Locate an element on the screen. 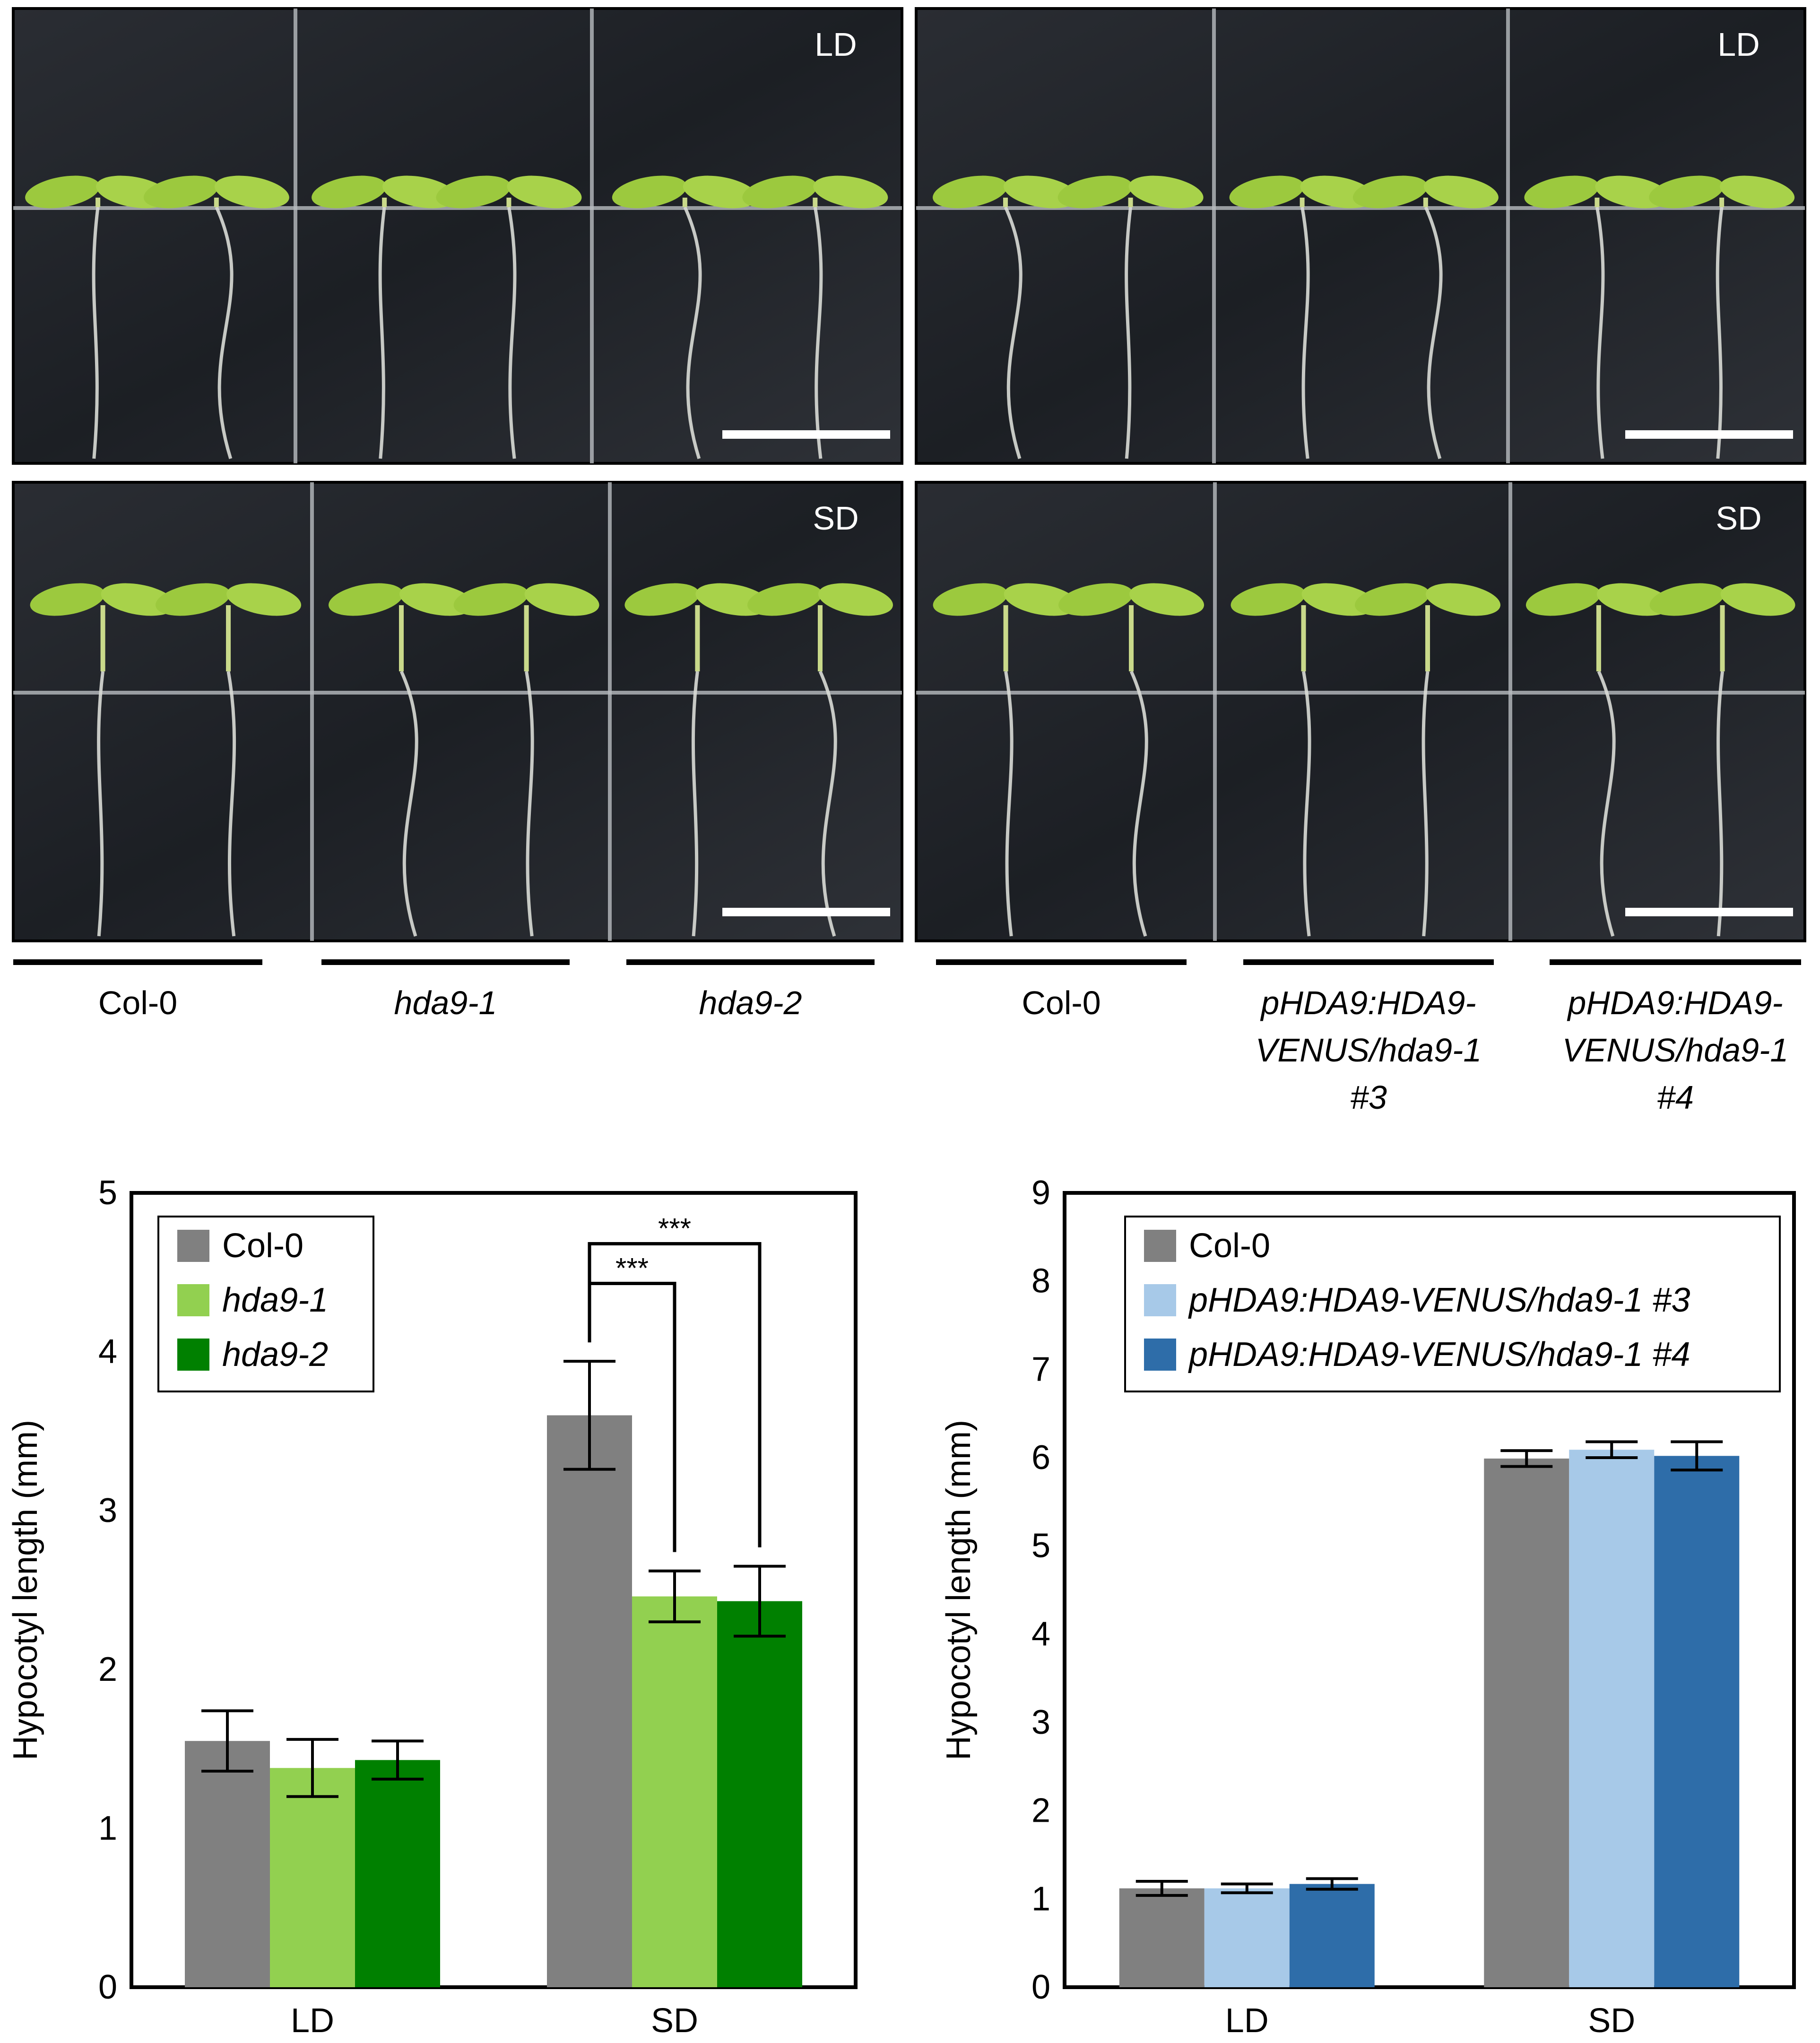 This screenshot has height=2043, width=1820. x-tick-label: LD is located at coordinates (1247, 2021).